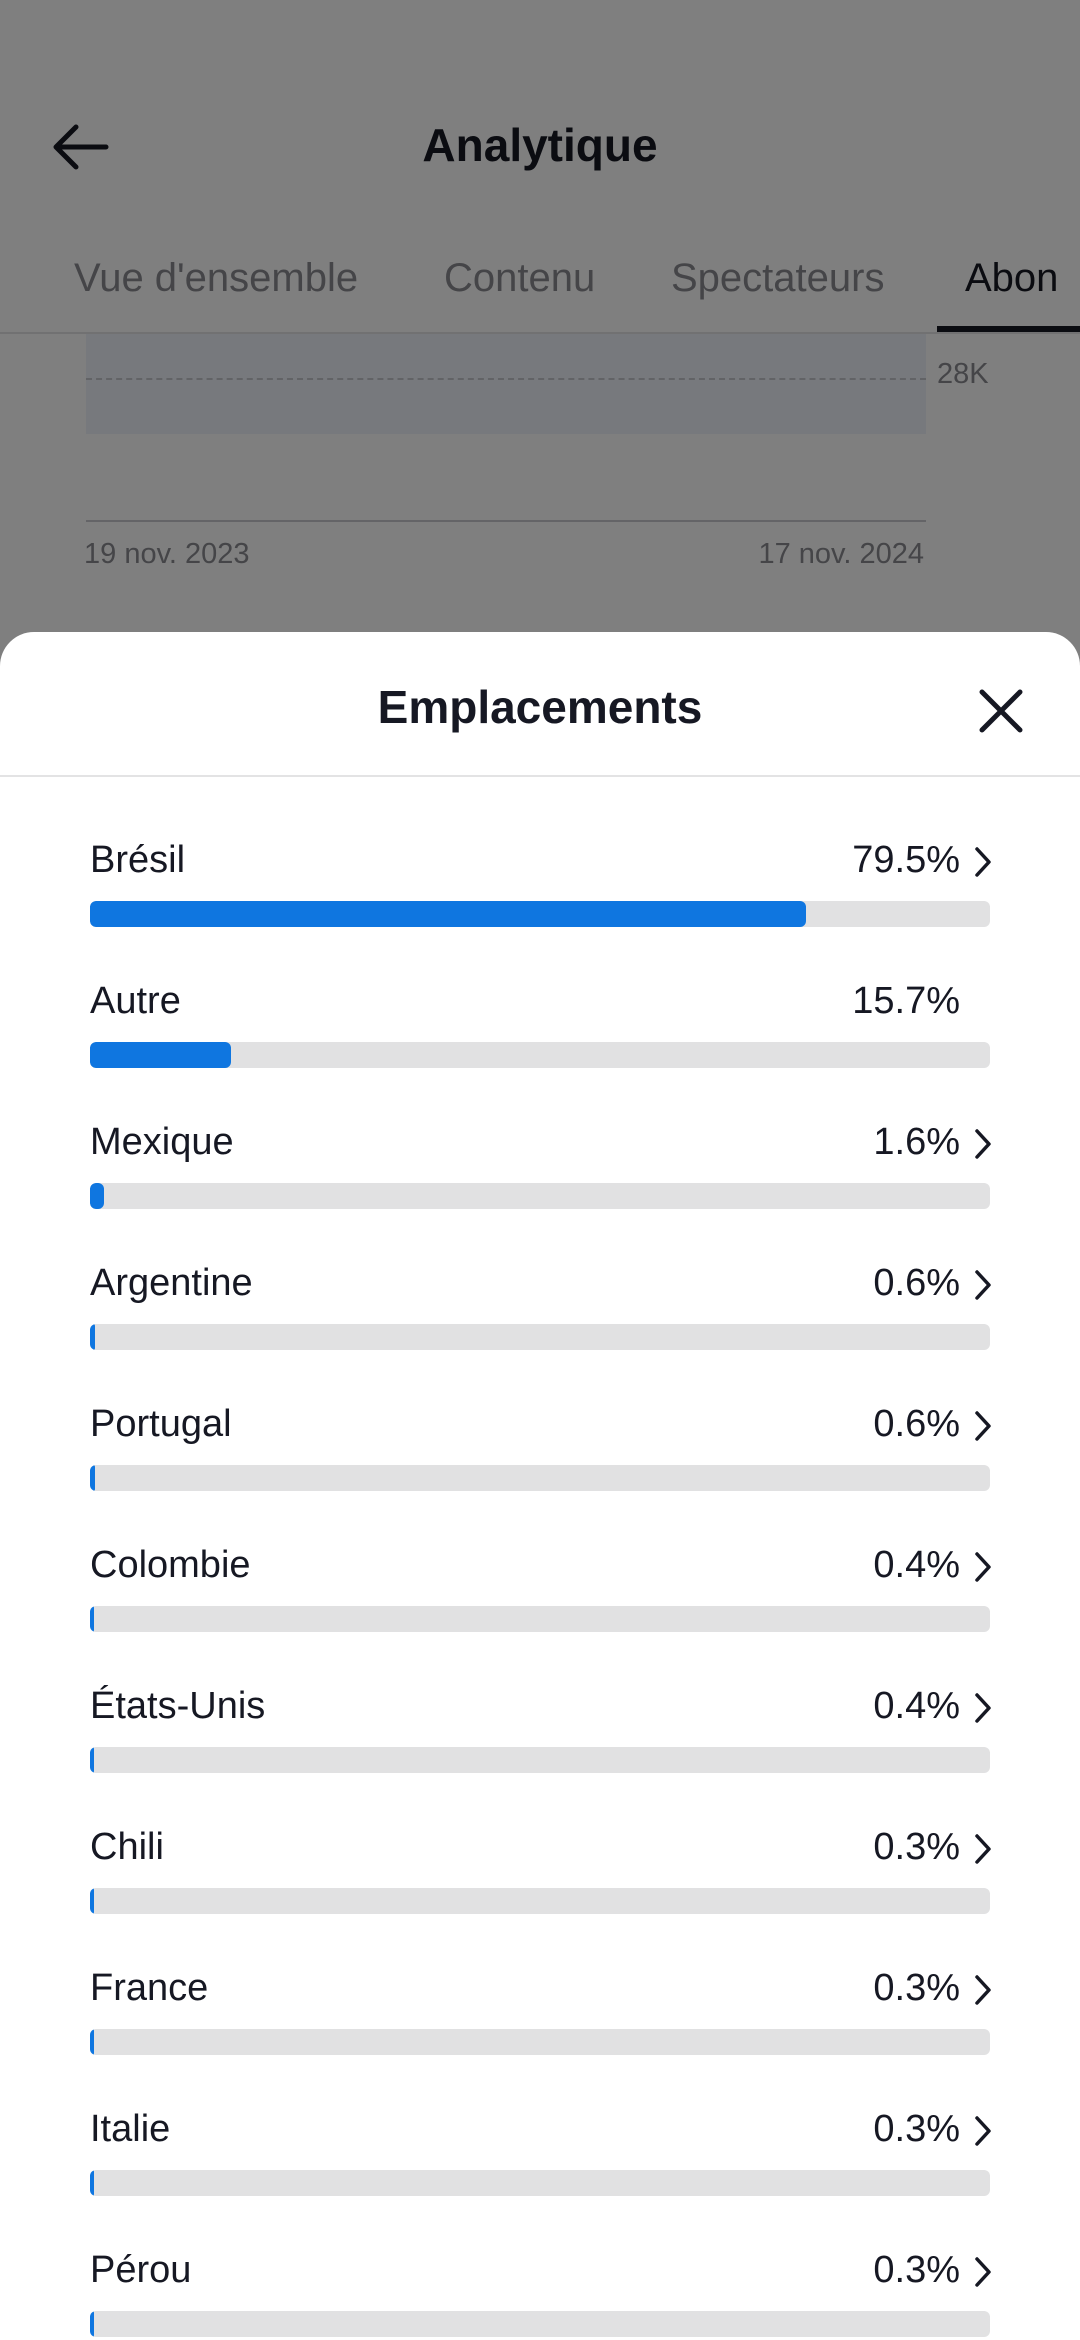 This screenshot has width=1080, height=2340. I want to click on location-name: États-Unis, so click(178, 1706).